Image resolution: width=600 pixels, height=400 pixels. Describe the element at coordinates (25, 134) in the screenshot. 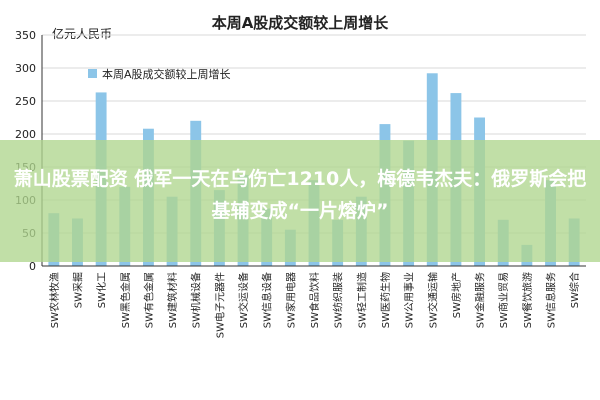

I see `y-tick-label: 200` at that location.